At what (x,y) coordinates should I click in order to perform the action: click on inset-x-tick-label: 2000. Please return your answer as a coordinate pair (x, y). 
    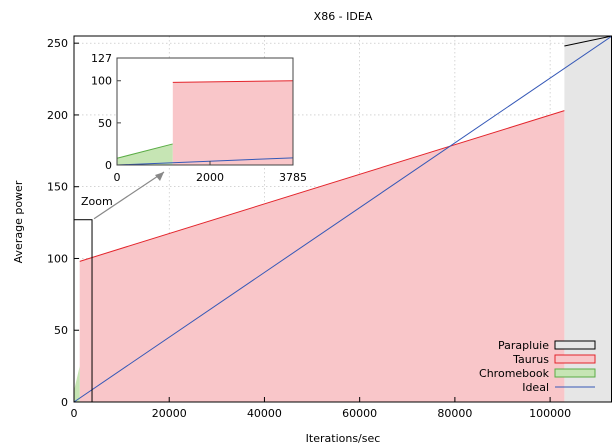
    Looking at the image, I should click on (210, 177).